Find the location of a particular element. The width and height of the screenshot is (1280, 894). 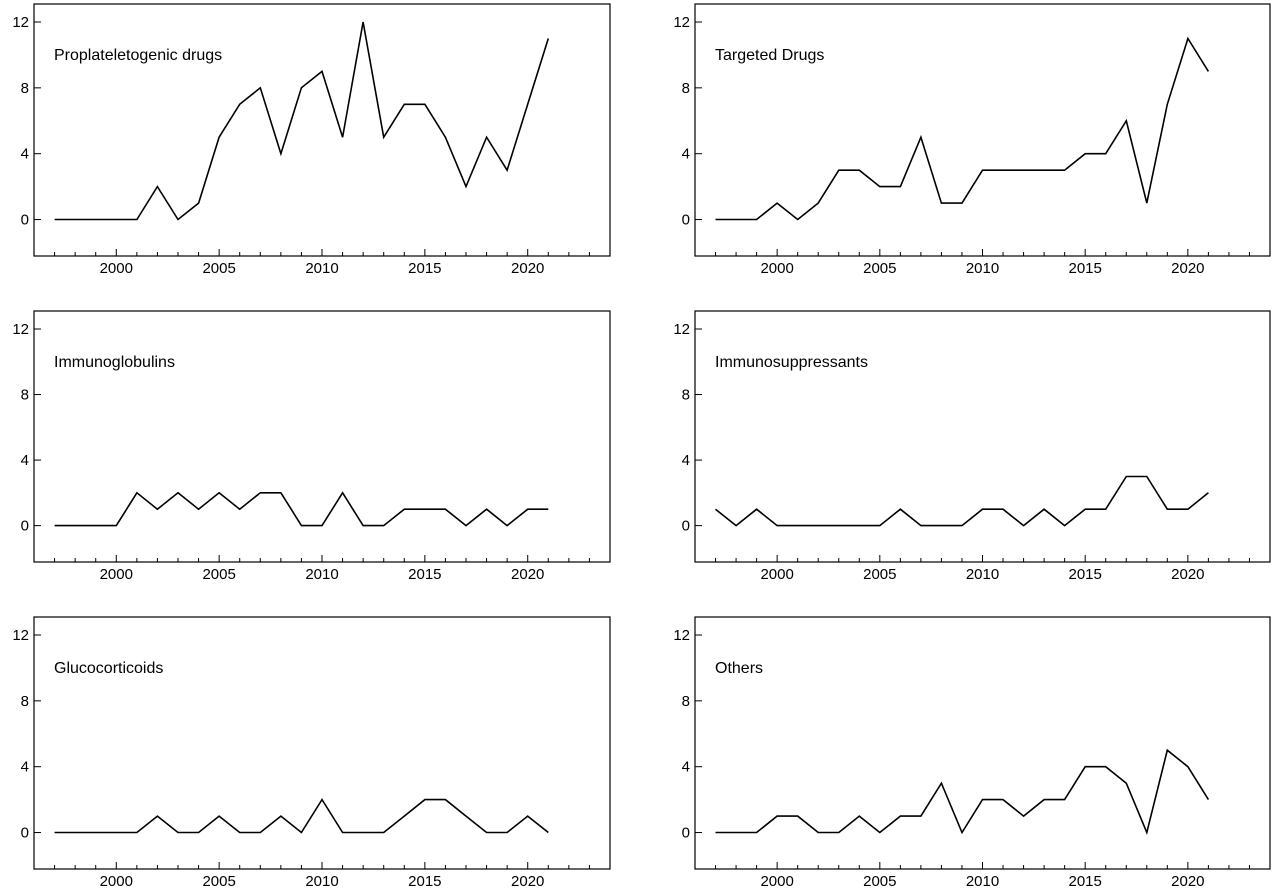

series-line-proplateletogenic is located at coordinates (302, 121).